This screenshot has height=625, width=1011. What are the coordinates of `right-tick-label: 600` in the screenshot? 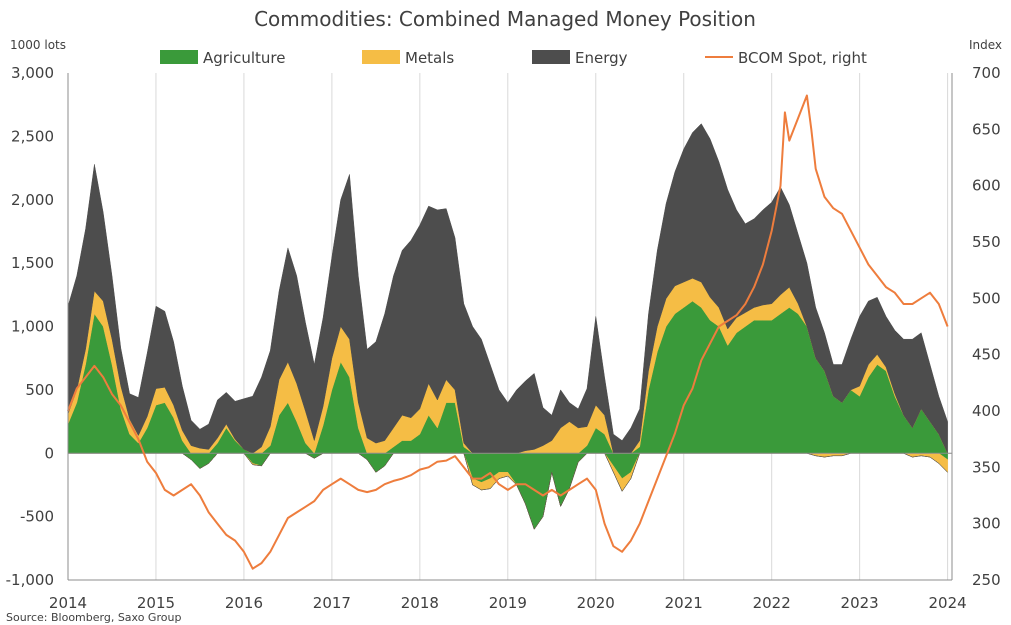 It's located at (986, 186).